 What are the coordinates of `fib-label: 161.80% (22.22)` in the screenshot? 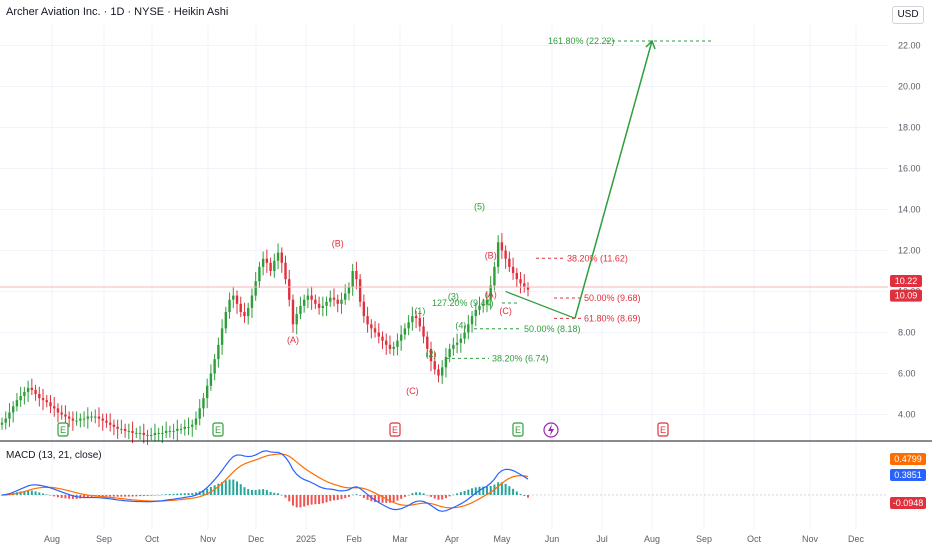 It's located at (581, 41).